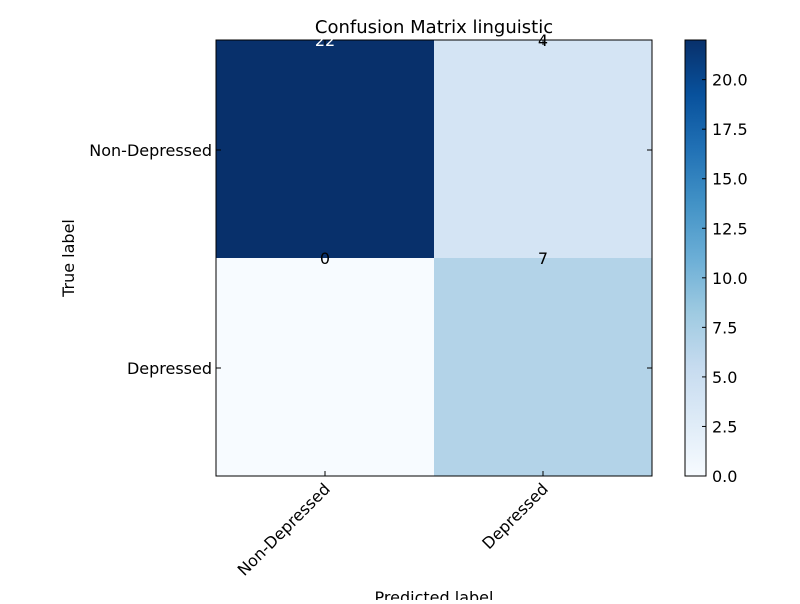 The image size is (800, 604). What do you see at coordinates (150, 150) in the screenshot?
I see `y-tick-label: Non-Depressed` at bounding box center [150, 150].